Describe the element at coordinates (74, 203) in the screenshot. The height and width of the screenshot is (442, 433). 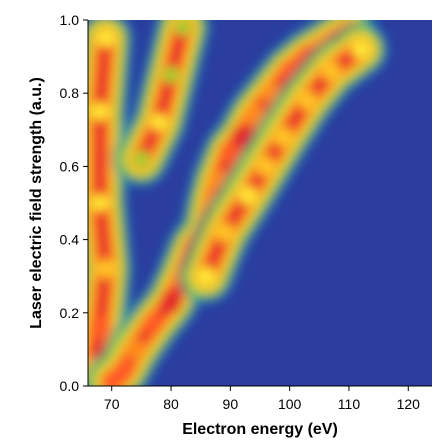
I see `y-axis: 0.0 0.2 0.4 0.6 0.8 1.0` at that location.